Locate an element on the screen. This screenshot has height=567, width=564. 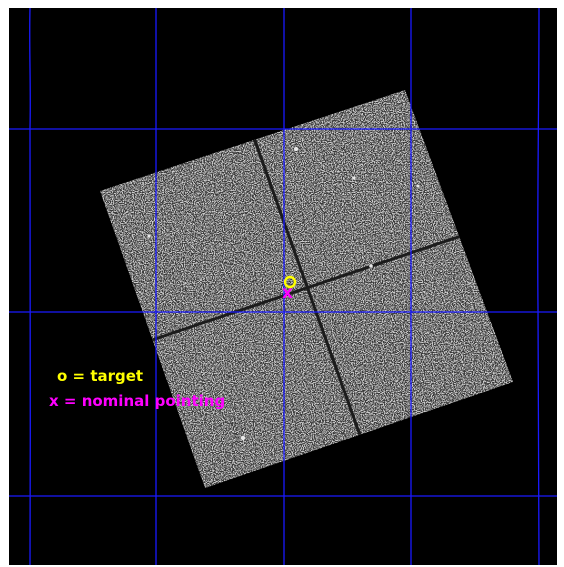
chip-gap-horizontal is located at coordinates (305, 288).